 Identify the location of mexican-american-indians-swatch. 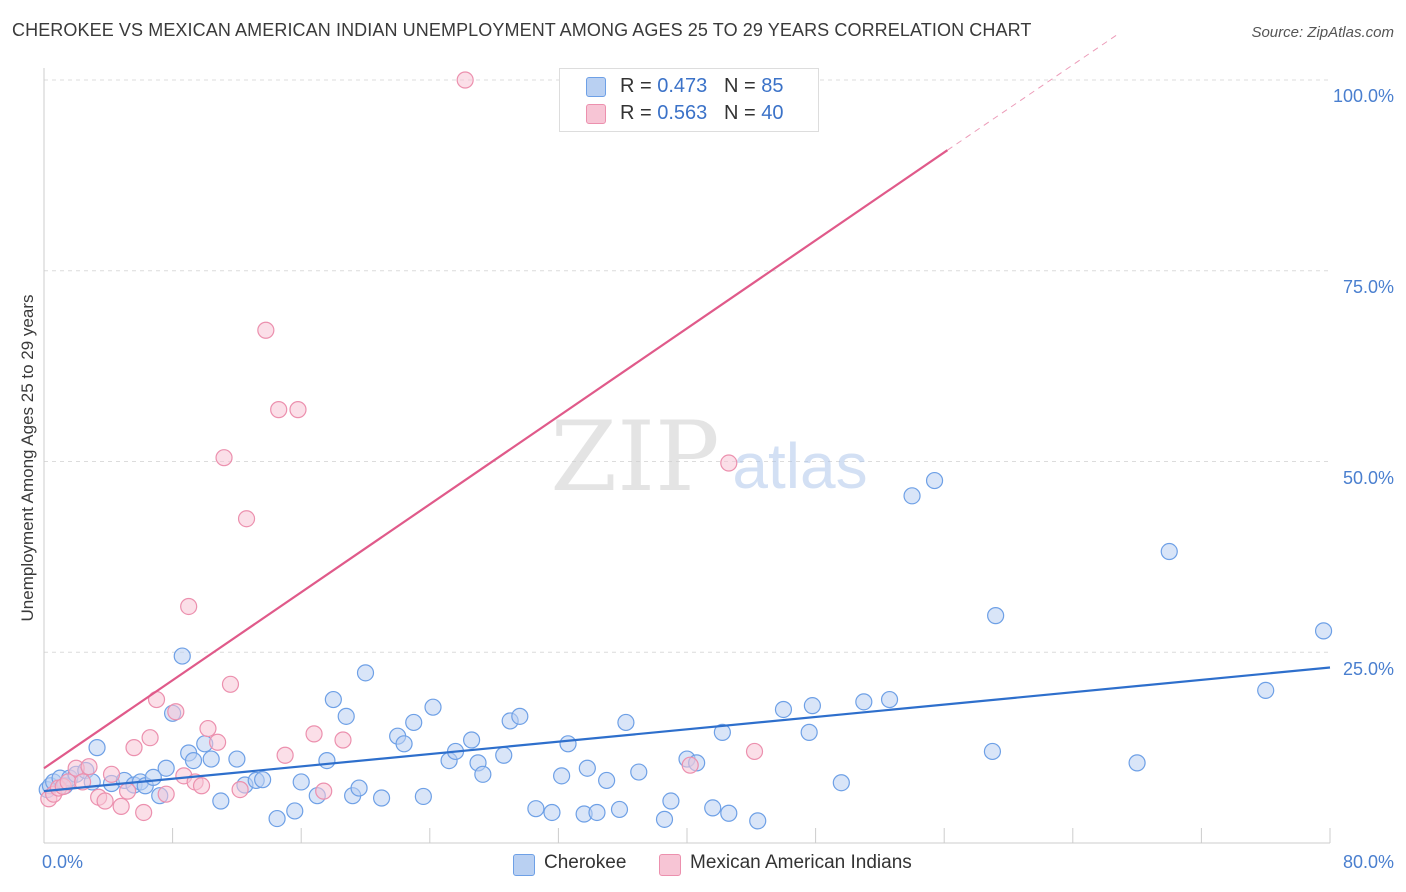
(596, 114).